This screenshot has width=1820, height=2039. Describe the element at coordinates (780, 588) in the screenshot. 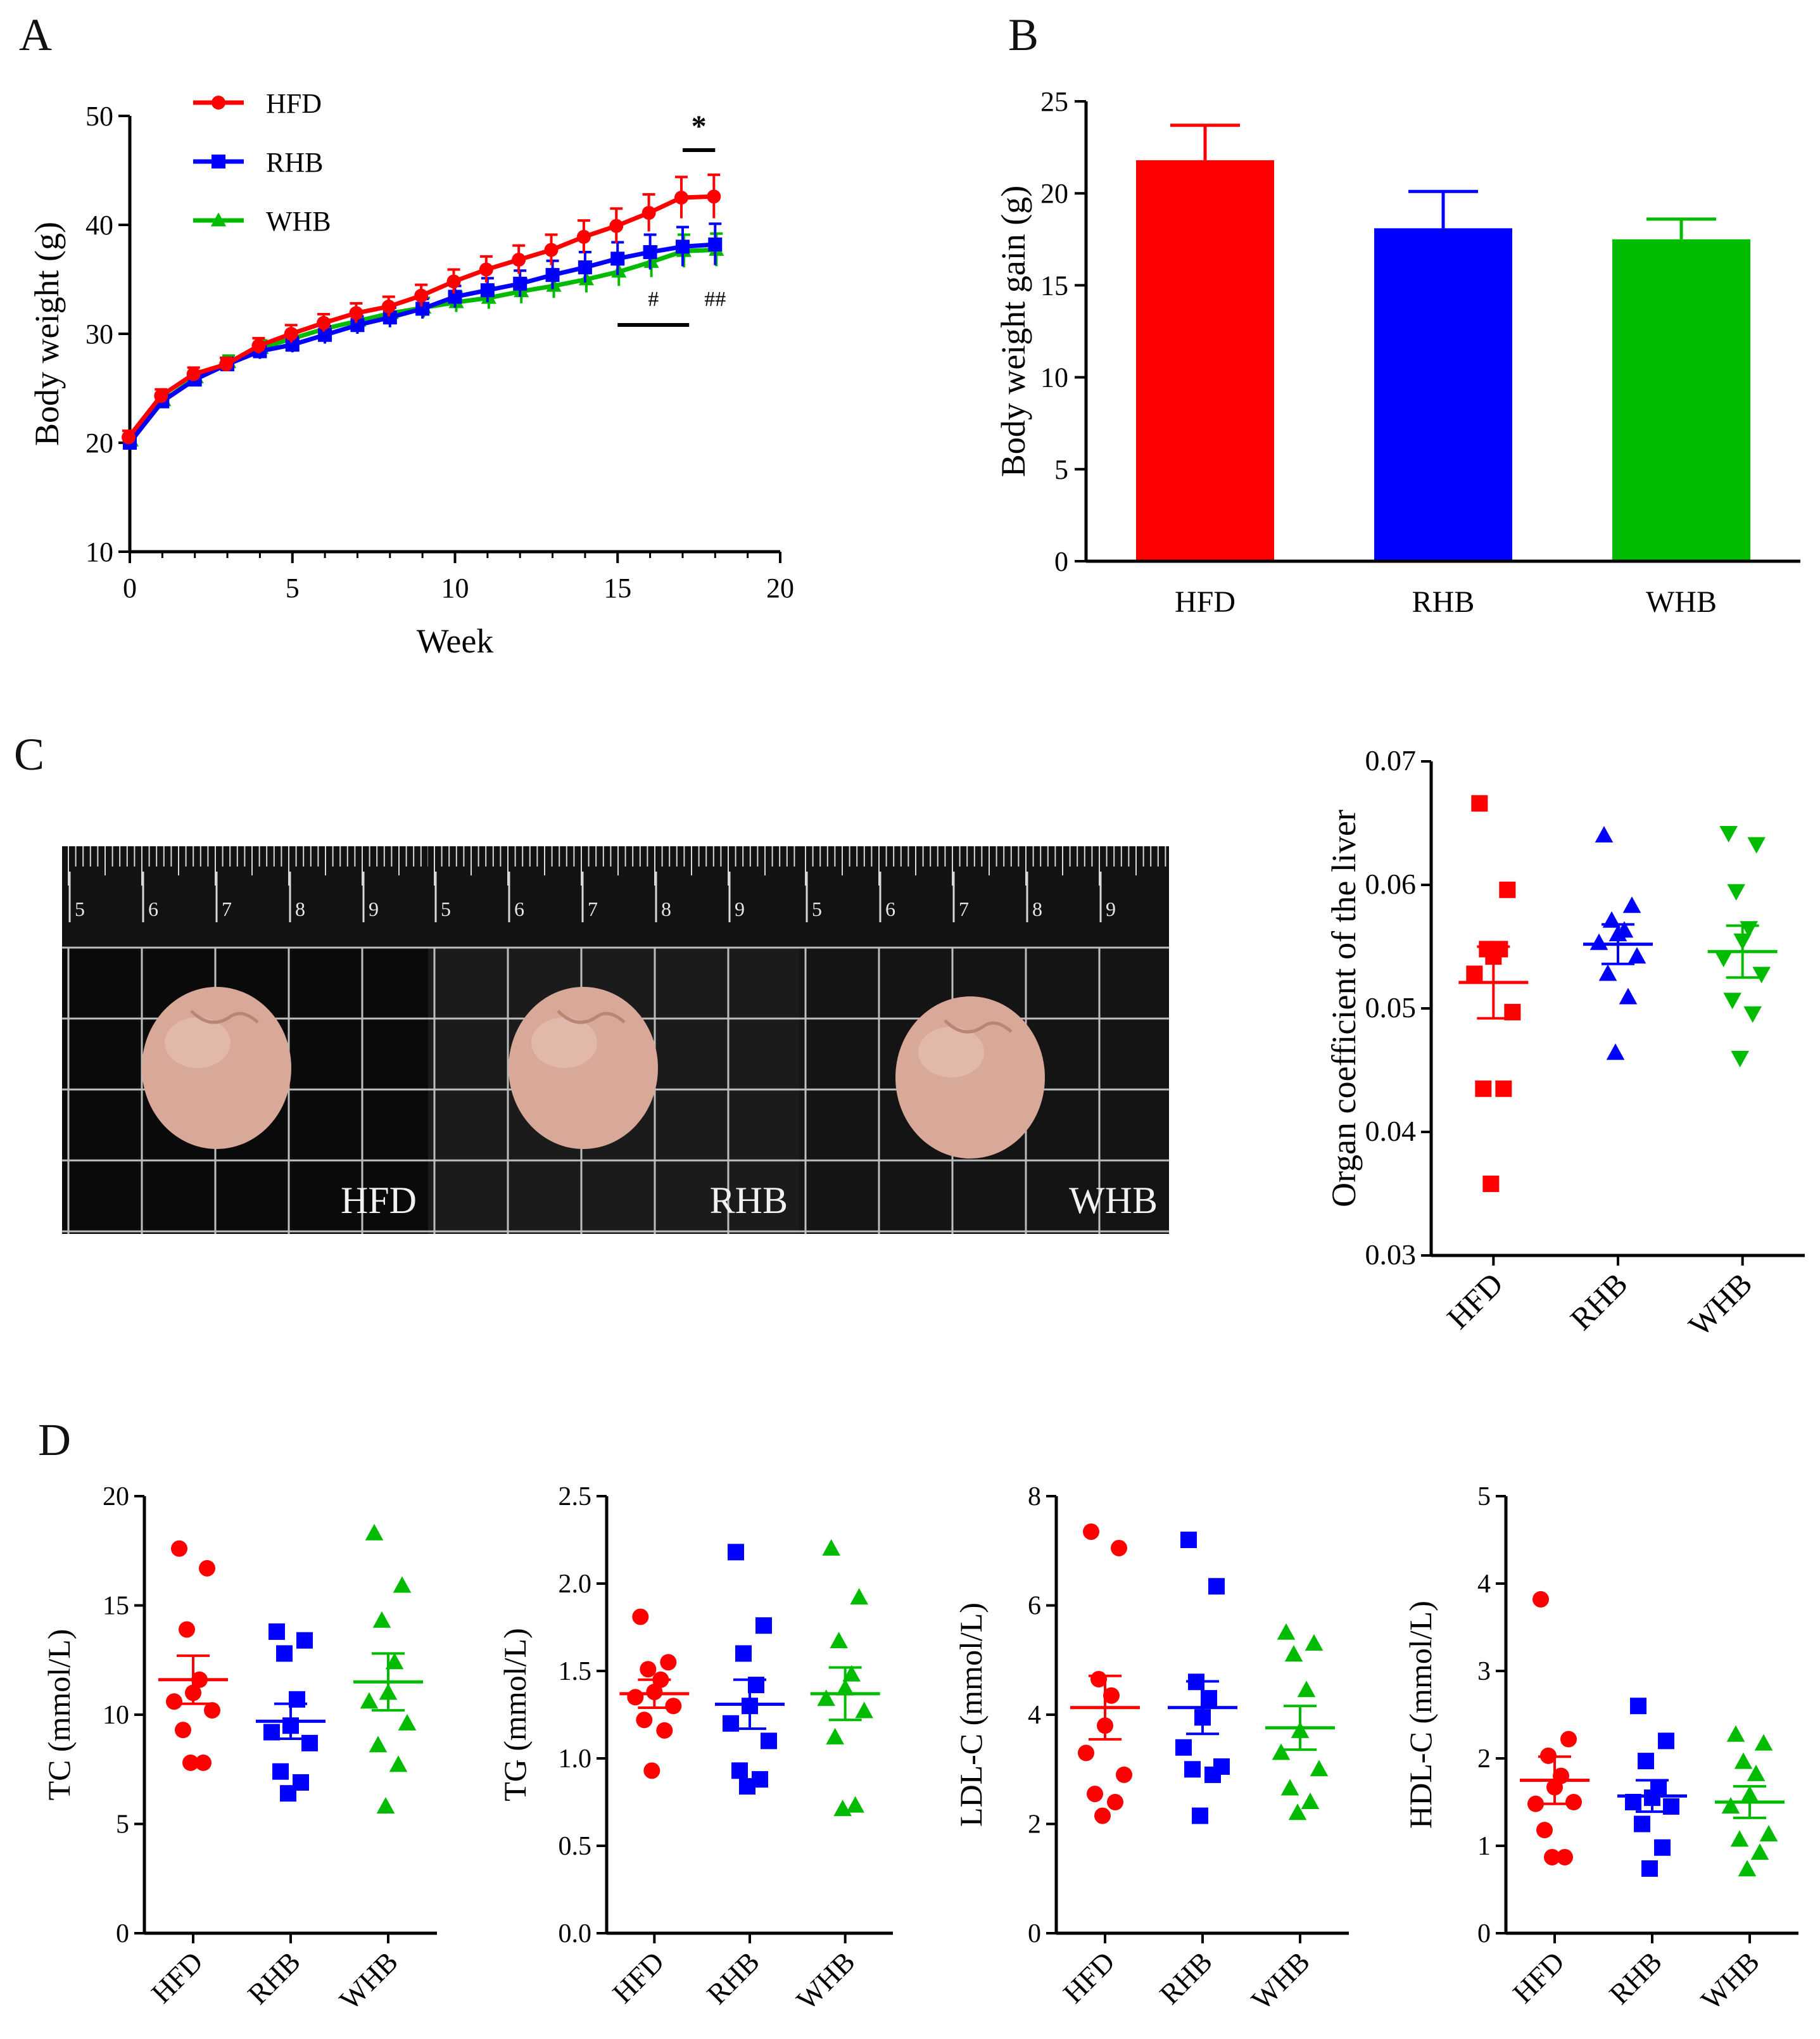

I see `x-tick-label: 20` at that location.